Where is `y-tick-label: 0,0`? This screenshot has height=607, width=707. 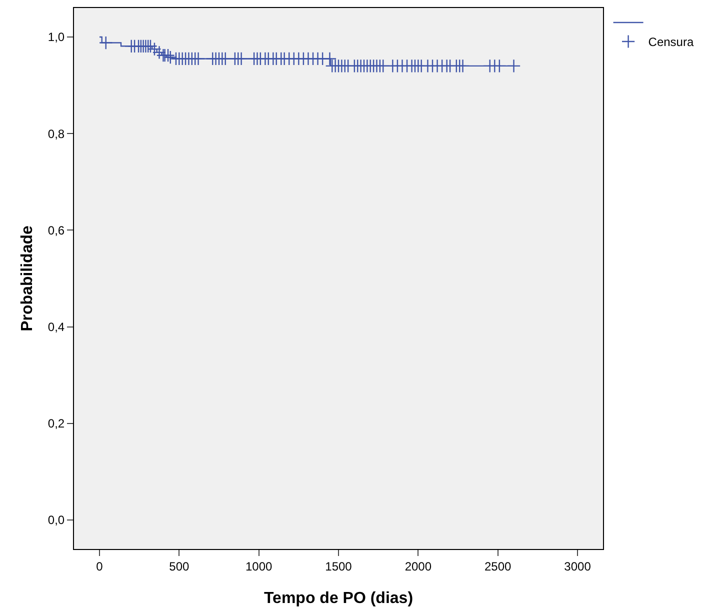
y-tick-label: 0,0 is located at coordinates (56, 520).